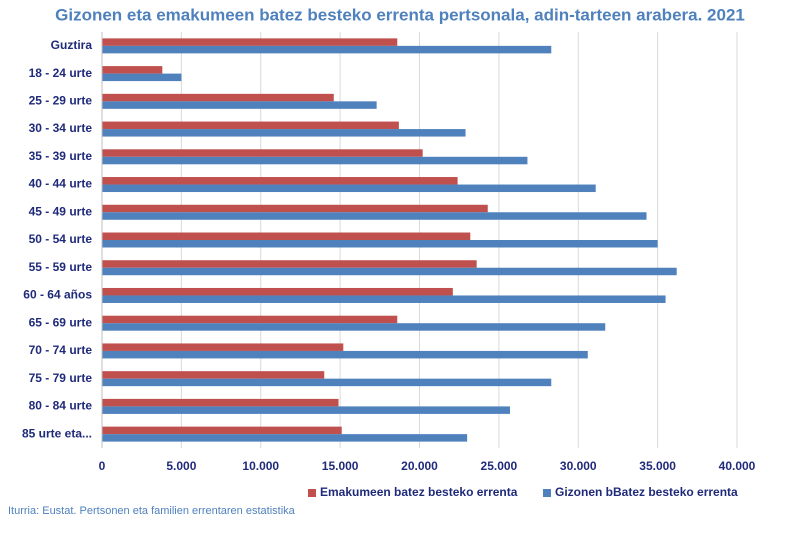  What do you see at coordinates (72, 45) in the screenshot?
I see `y-tick-label: Guztira` at bounding box center [72, 45].